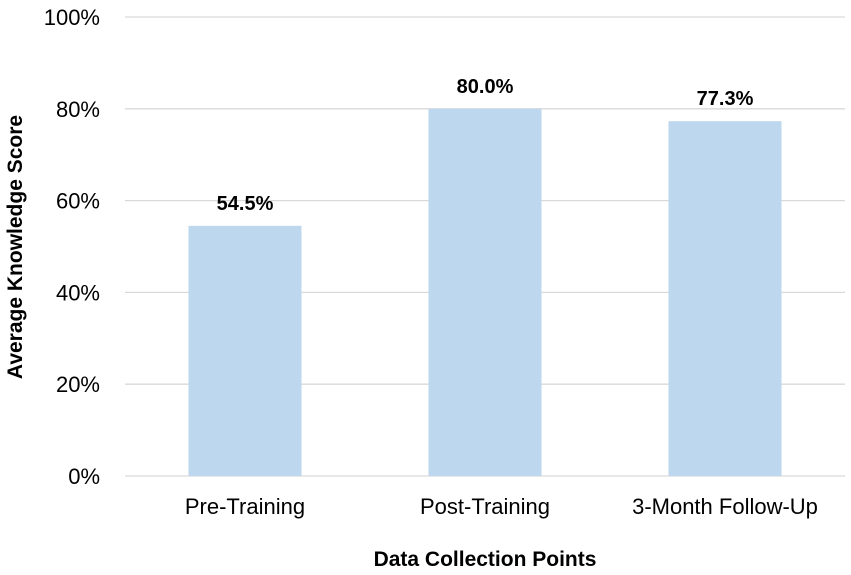  Describe the element at coordinates (78, 292) in the screenshot. I see `y-tick-label: 40%` at that location.